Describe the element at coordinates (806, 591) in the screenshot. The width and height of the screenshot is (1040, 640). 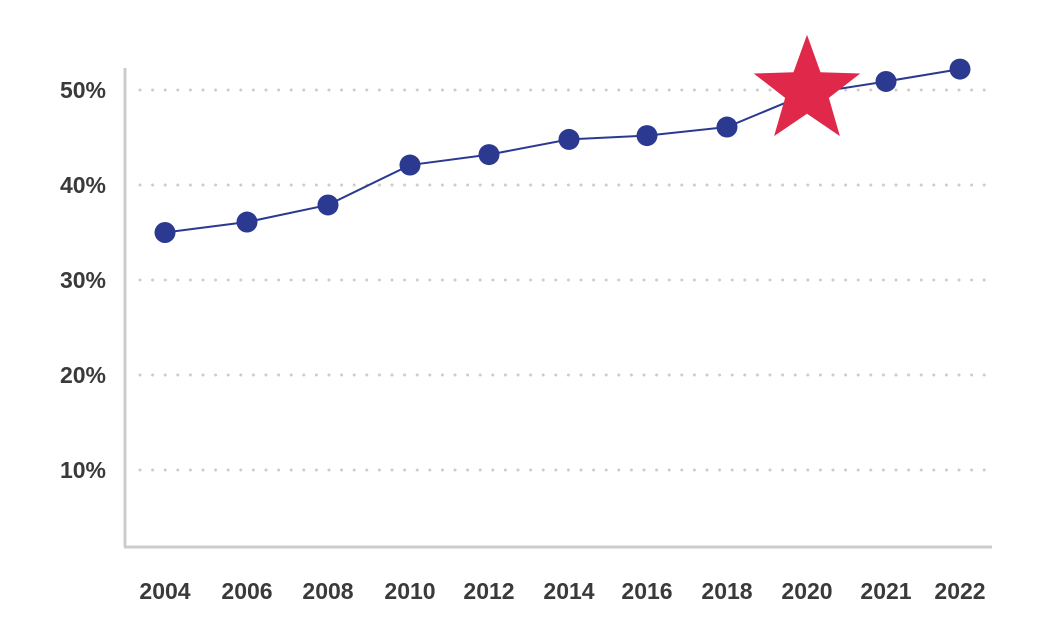
I see `x-tick-label: 2020` at that location.